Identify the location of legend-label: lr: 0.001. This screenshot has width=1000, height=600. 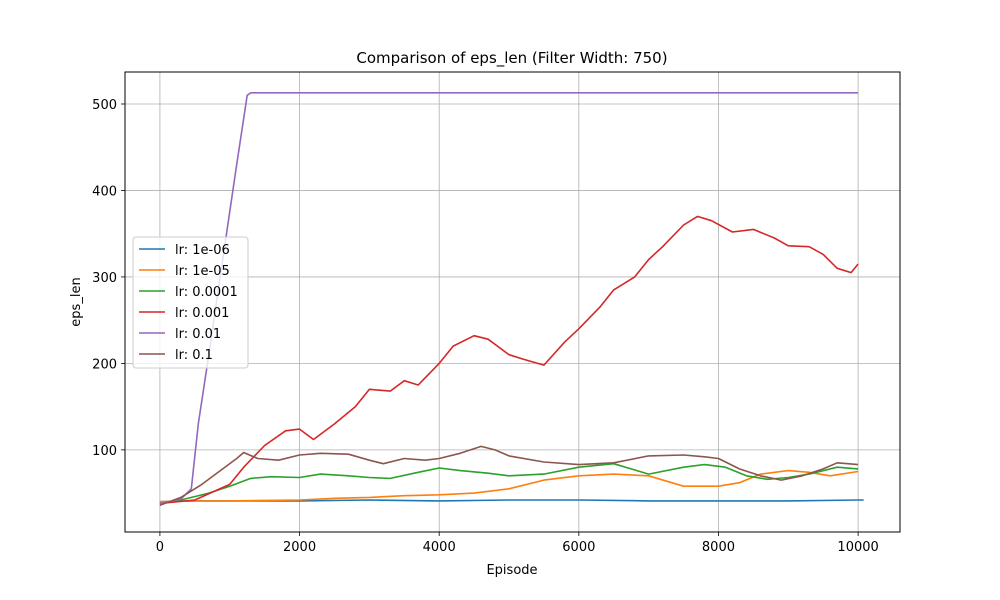
(202, 313).